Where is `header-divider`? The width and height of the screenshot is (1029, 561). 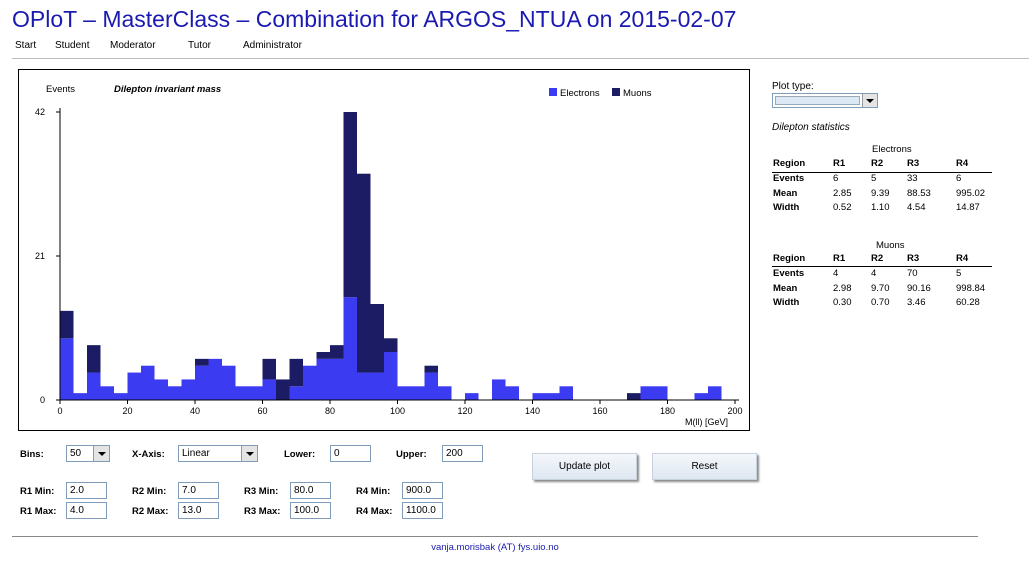 header-divider is located at coordinates (520, 58).